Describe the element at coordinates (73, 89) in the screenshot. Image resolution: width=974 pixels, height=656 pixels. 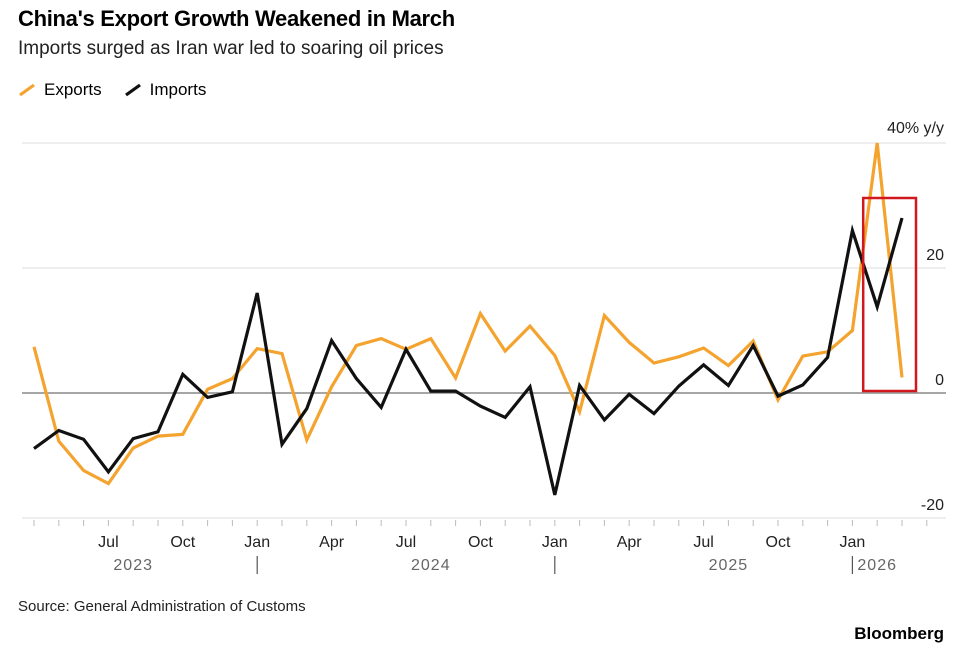
I see `legend-label-exports: Exports` at that location.